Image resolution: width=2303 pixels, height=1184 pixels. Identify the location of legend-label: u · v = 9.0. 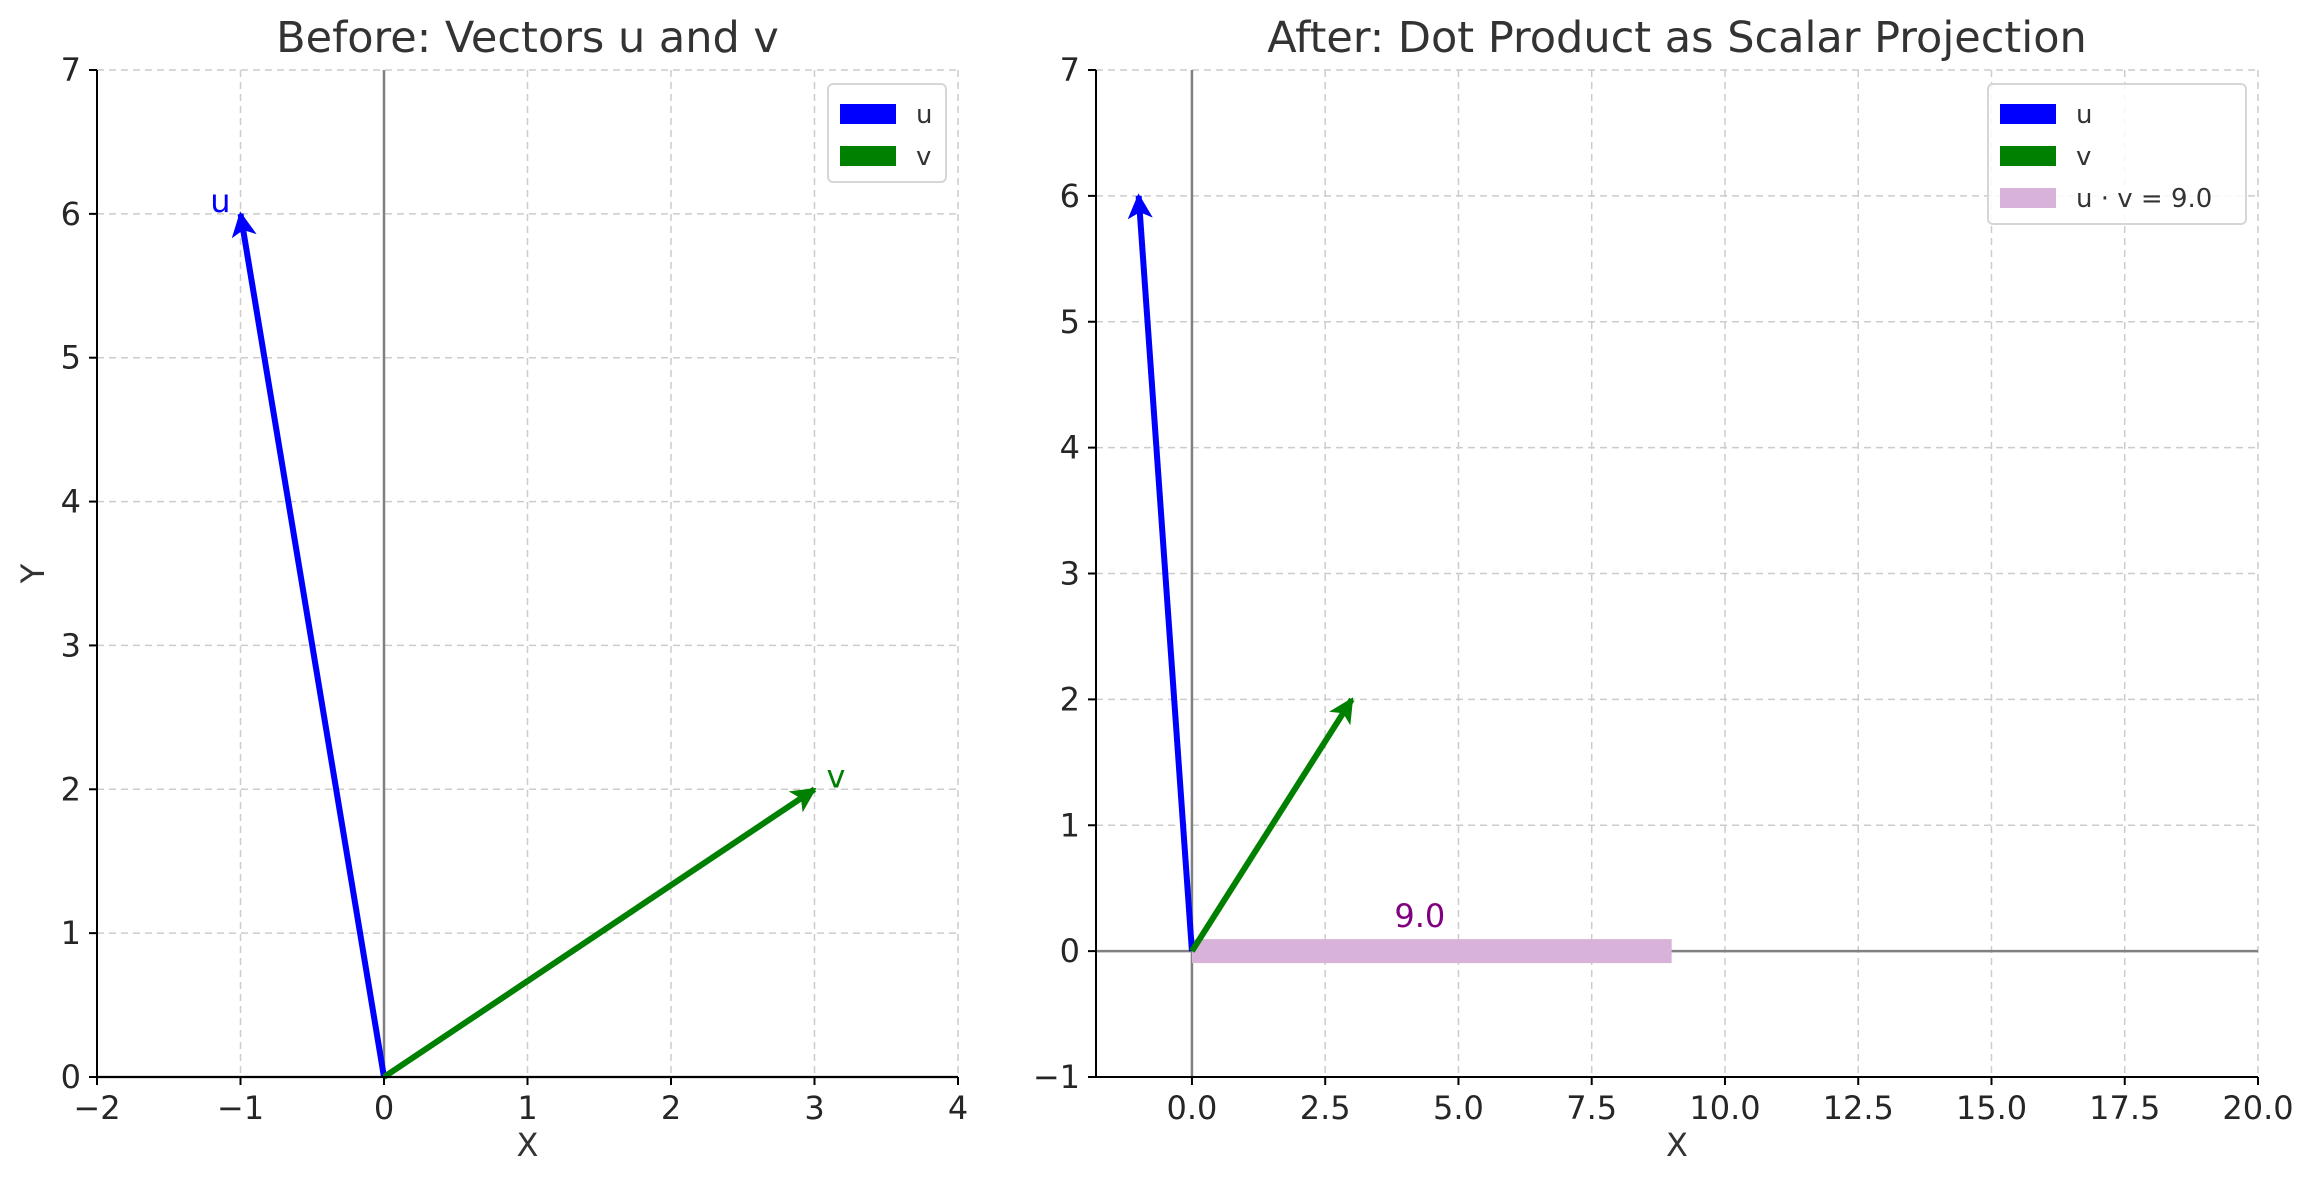
(2144, 199).